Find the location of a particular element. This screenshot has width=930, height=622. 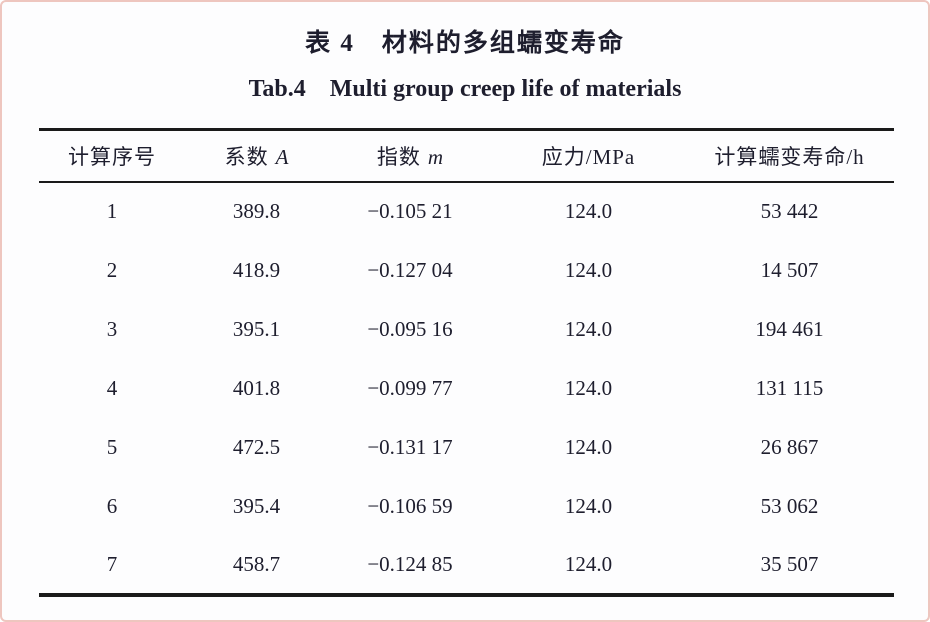

cell-creep-life: 131 115 is located at coordinates (789, 387).